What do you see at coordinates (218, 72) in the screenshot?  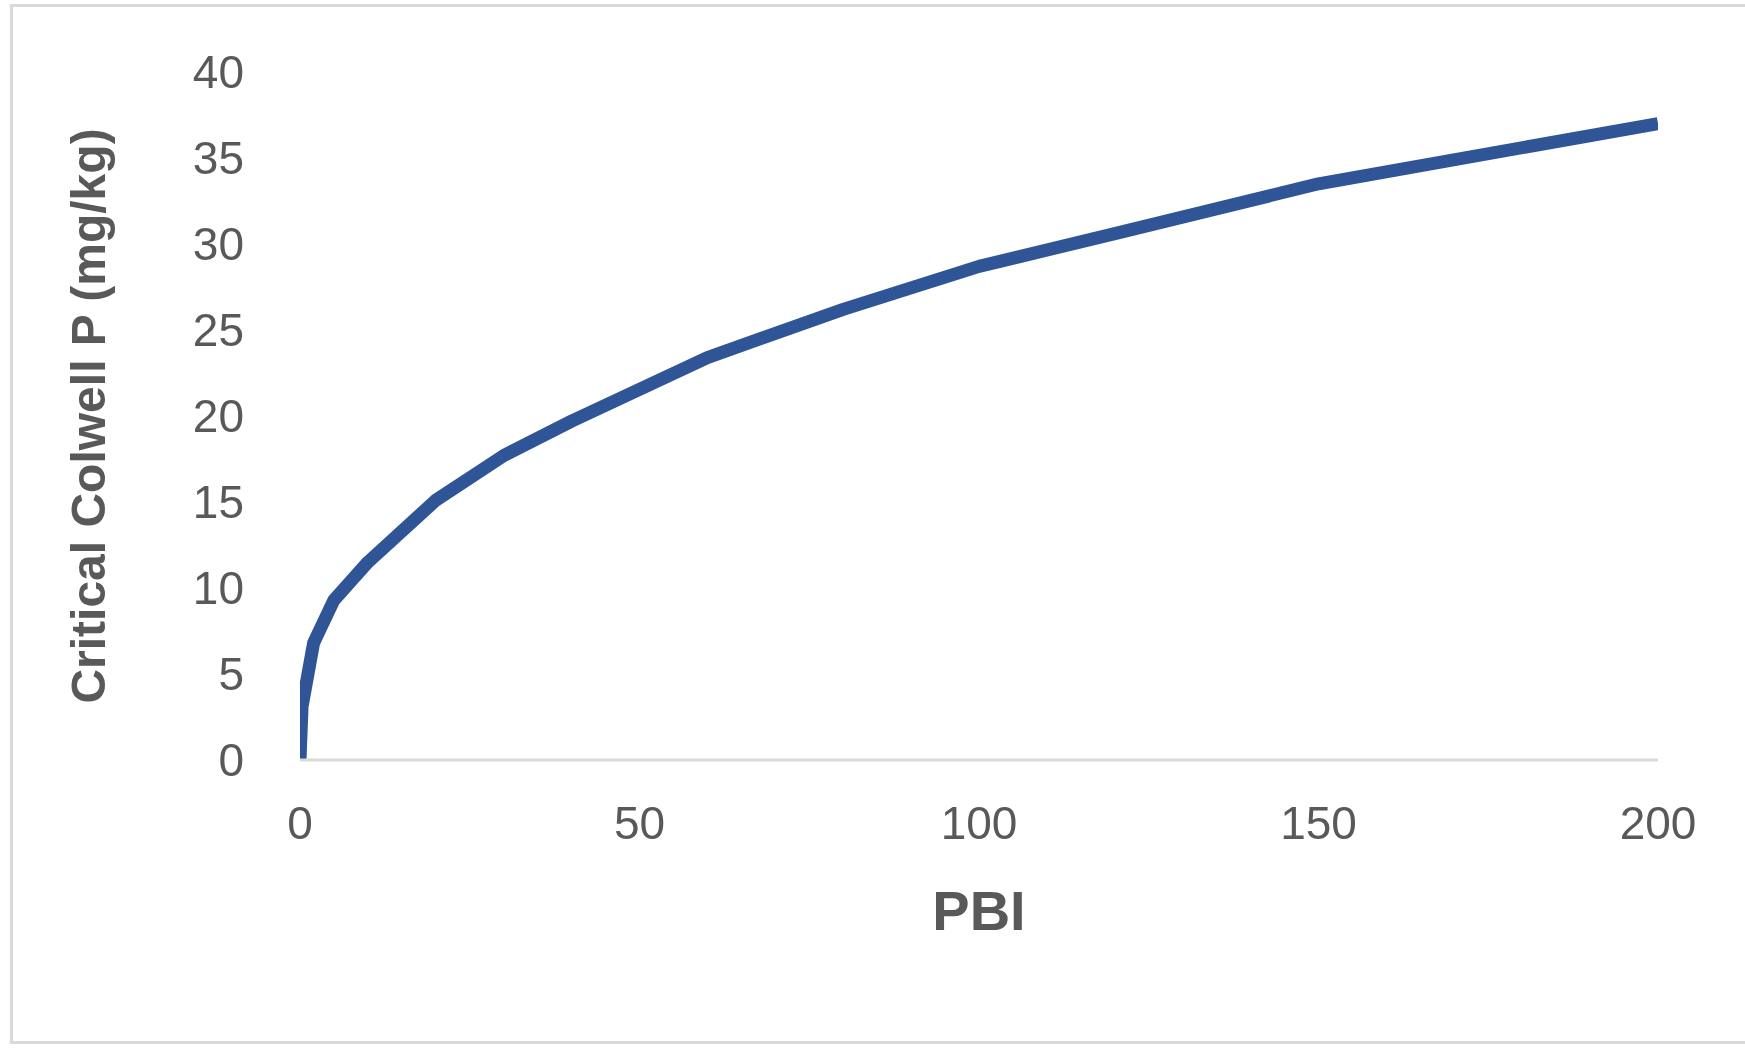 I see `y-tick-label: 40` at bounding box center [218, 72].